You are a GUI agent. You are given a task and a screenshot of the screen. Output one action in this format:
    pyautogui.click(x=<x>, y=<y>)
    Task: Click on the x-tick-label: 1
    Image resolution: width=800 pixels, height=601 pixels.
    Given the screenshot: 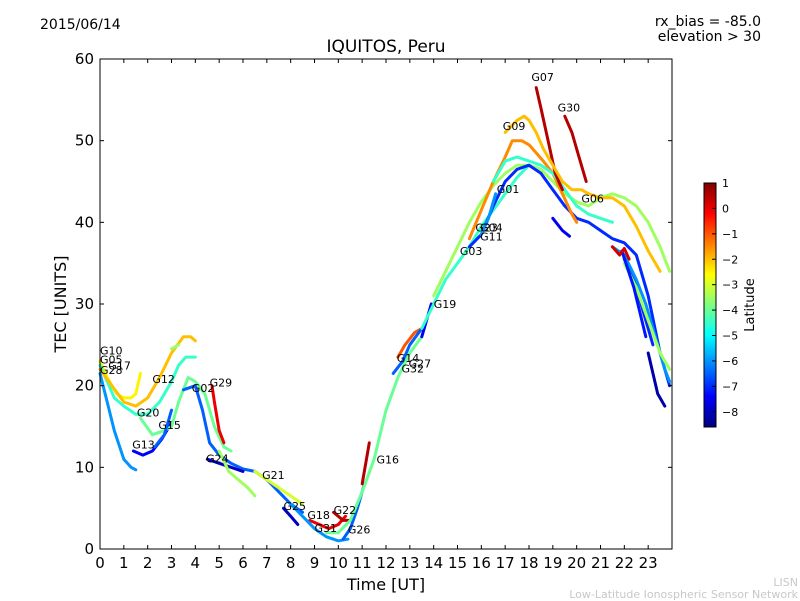 What is the action you would take?
    pyautogui.click(x=124, y=563)
    